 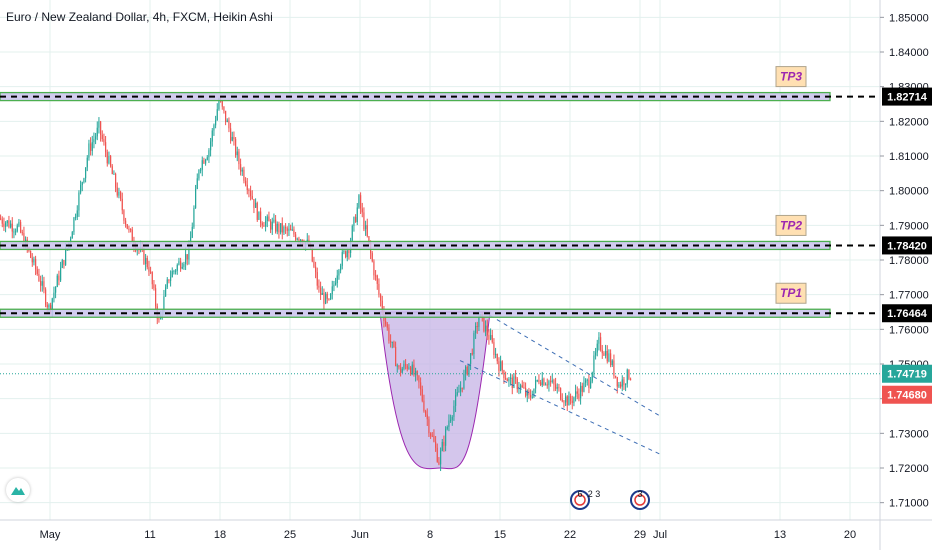 I want to click on y-tick-label: 1.76000, so click(x=909, y=330).